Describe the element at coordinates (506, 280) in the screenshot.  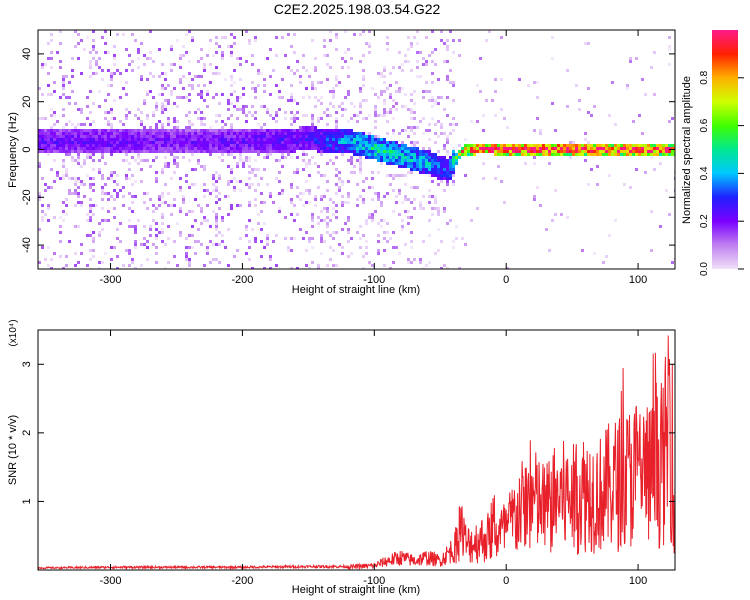
I see `x-tick-label: 0` at that location.